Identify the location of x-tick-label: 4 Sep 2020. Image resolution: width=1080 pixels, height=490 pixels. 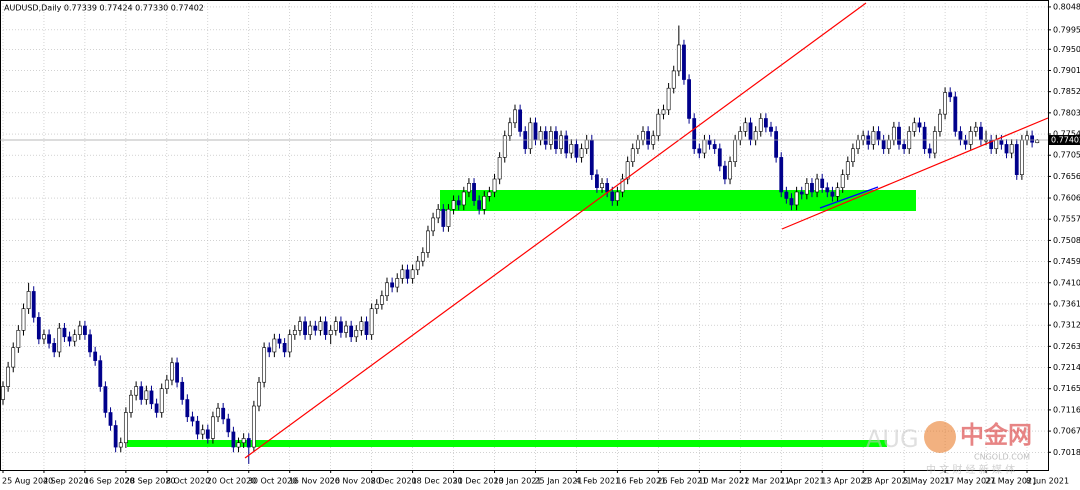
(66, 481).